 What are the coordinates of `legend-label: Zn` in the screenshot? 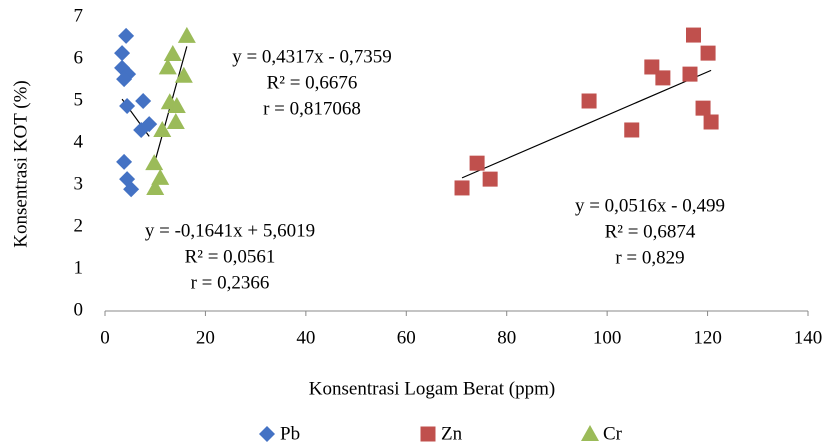 It's located at (452, 433).